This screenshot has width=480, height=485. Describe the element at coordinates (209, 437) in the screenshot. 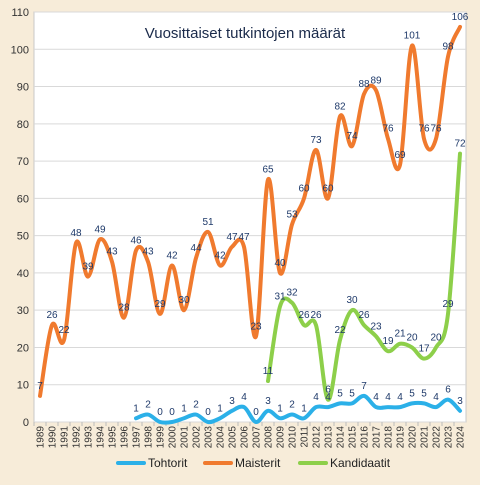

I see `x-tick-label: 2003` at that location.